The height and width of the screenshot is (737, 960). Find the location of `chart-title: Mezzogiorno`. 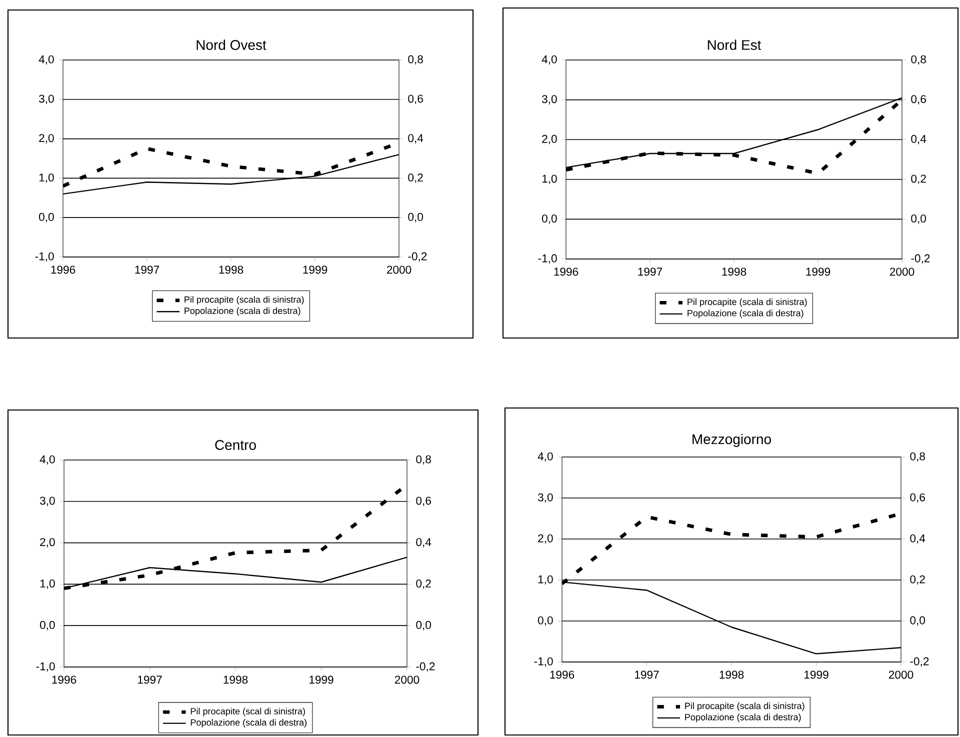

chart-title: Mezzogiorno is located at coordinates (731, 440).